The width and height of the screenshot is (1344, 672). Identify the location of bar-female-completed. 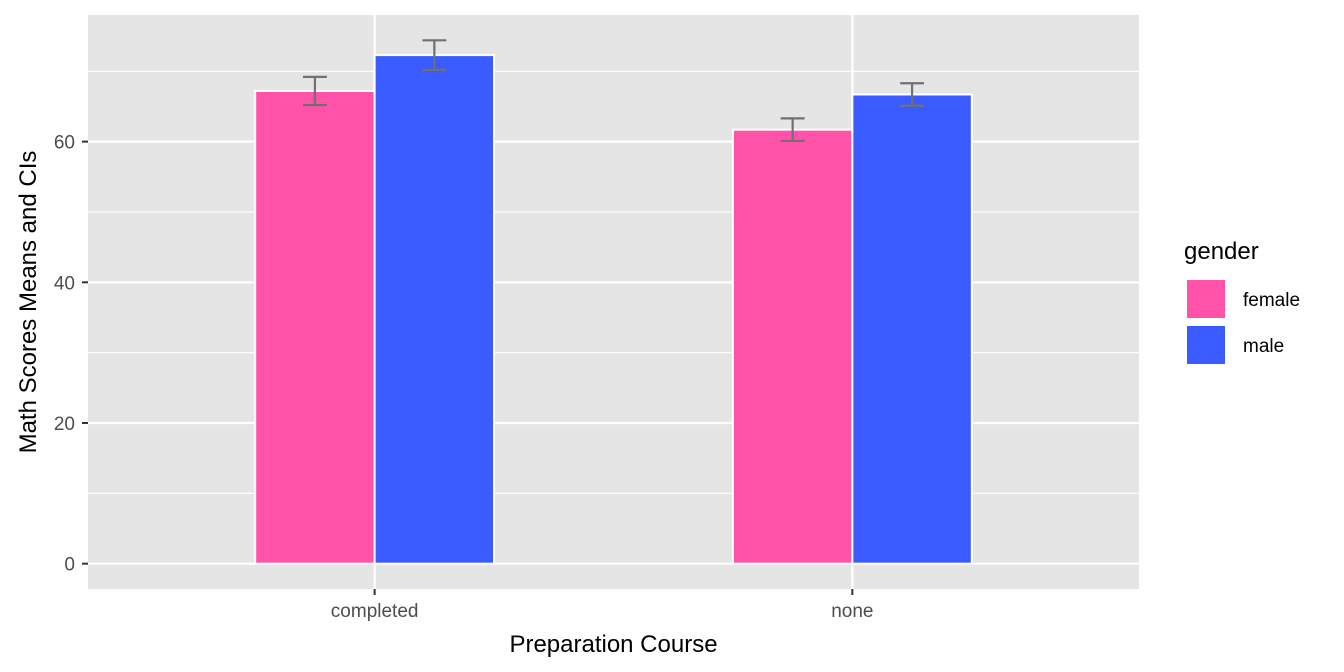
(315, 327).